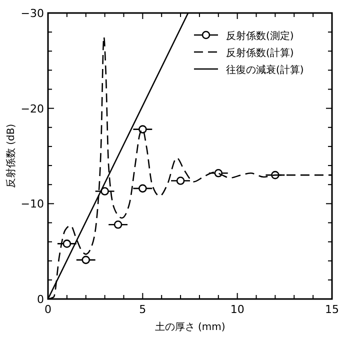  Describe the element at coordinates (237, 309) in the screenshot. I see `x-tick-label: 10` at that location.